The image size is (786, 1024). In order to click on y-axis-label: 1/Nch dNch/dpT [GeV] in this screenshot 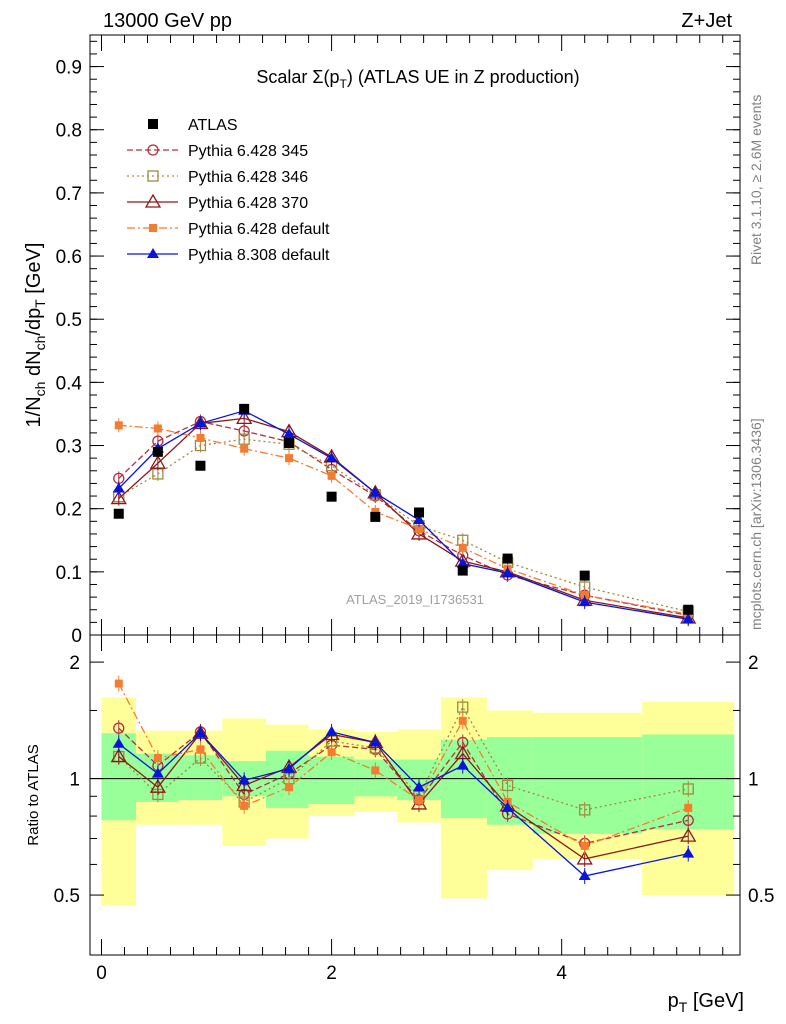, I will do `click(35, 335)`.